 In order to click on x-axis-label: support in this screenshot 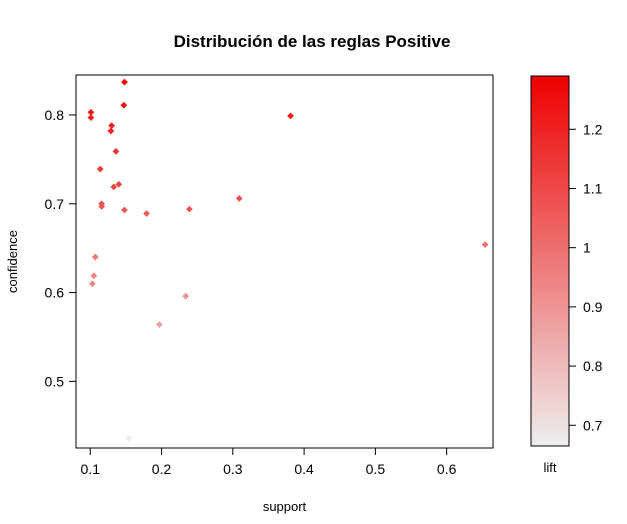, I will do `click(285, 506)`.